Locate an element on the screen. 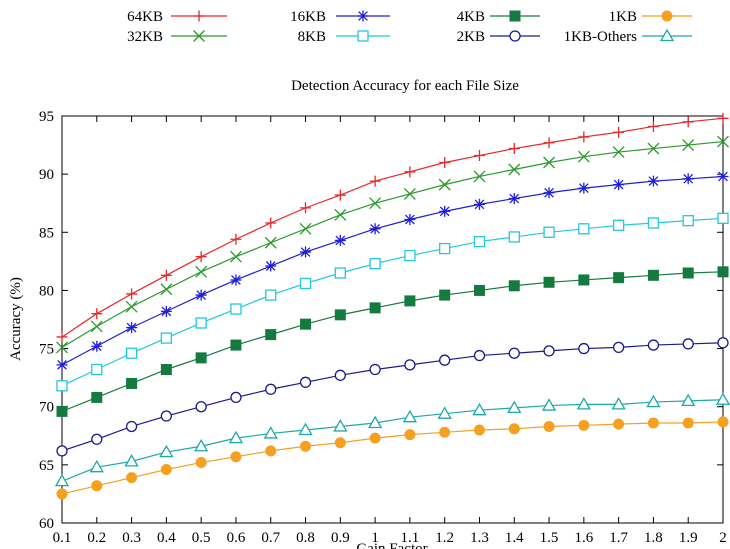  y-tick-label: 90 is located at coordinates (46, 175).